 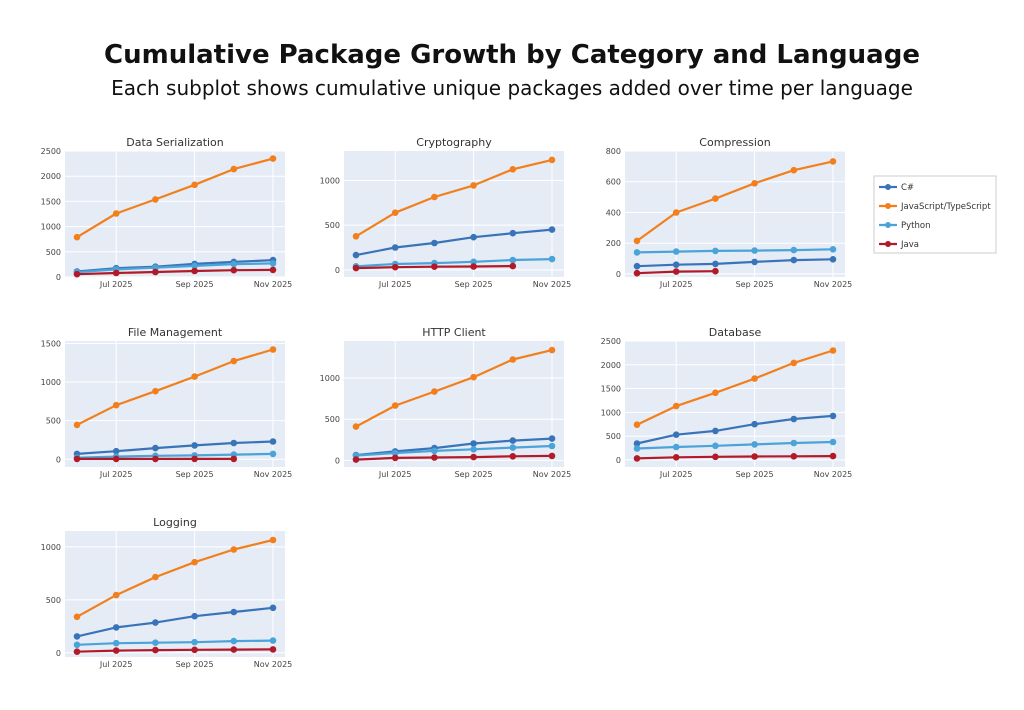 I want to click on legend-marker-c, so click(x=888, y=187).